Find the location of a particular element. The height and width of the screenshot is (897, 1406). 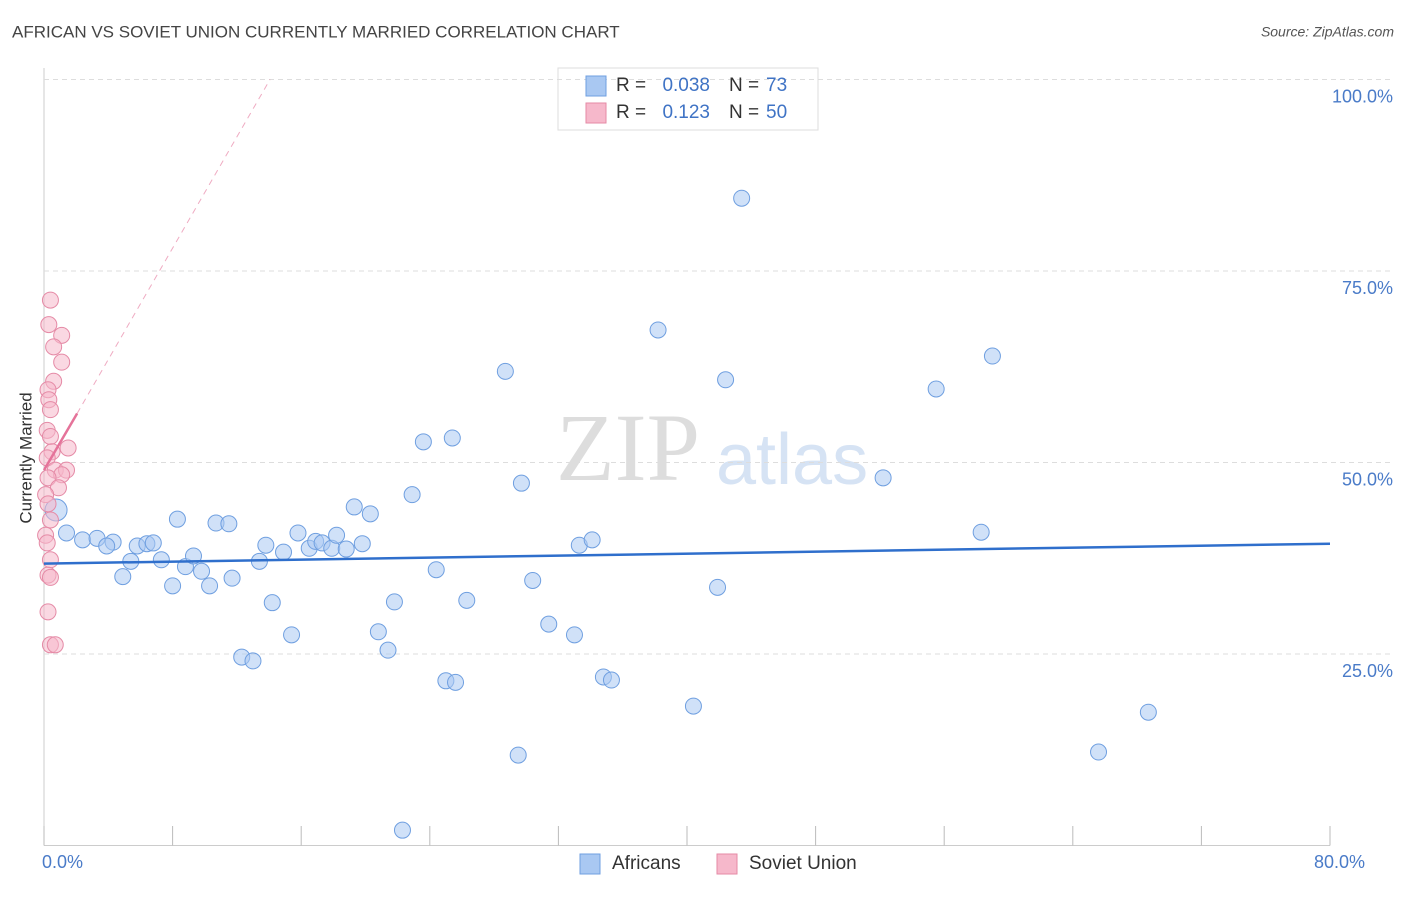

y-tick-label: 100.0% is located at coordinates (1362, 96).